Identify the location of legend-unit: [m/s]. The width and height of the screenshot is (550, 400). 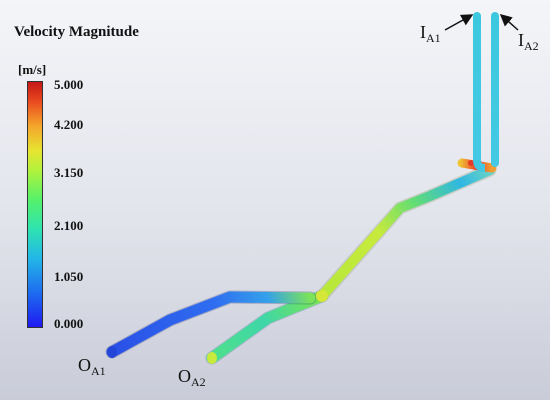
(32, 69).